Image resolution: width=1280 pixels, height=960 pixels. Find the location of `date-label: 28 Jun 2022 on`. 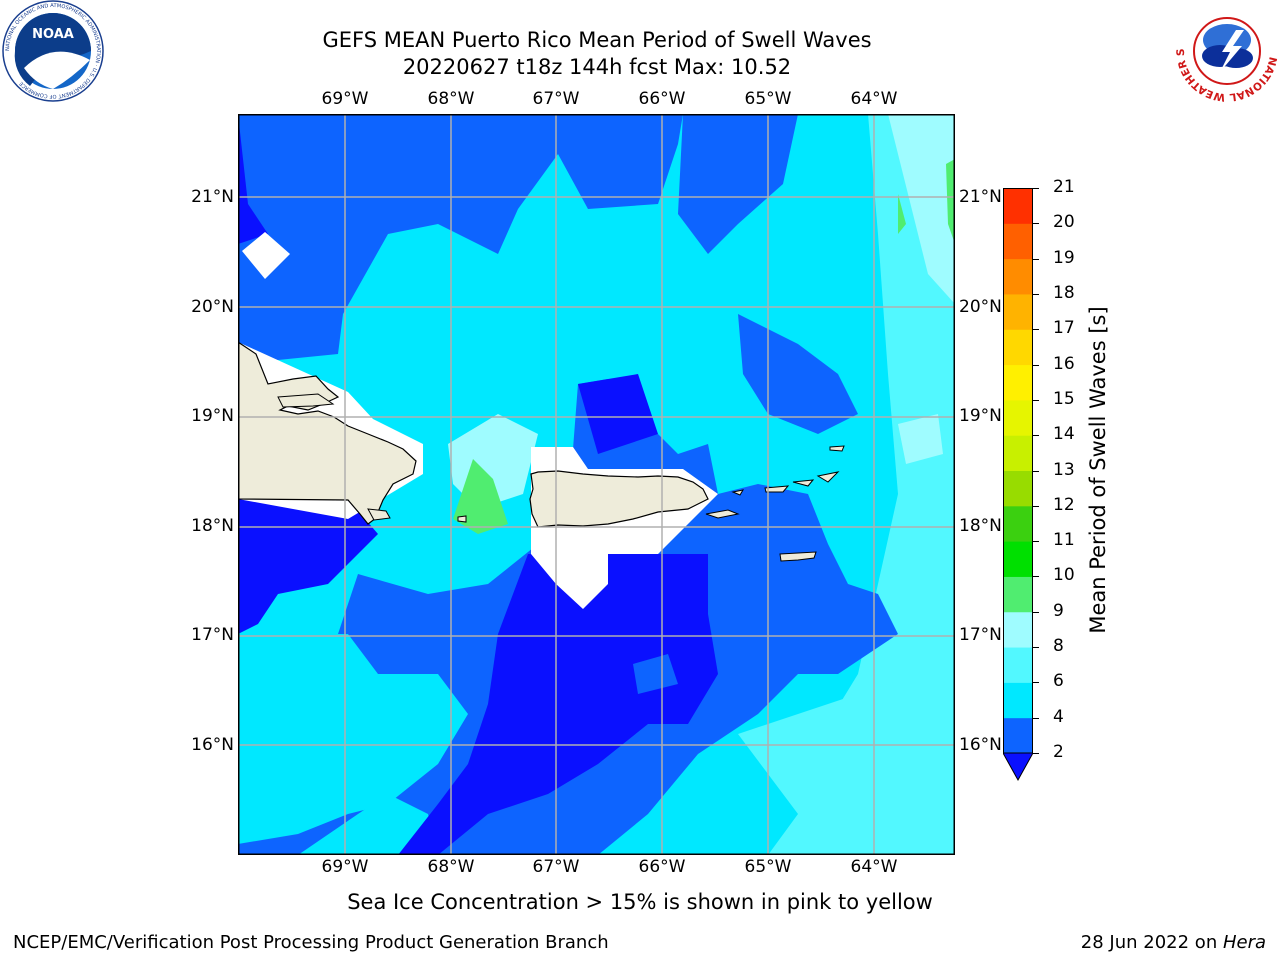

date-label: 28 Jun 2022 on is located at coordinates (1151, 942).